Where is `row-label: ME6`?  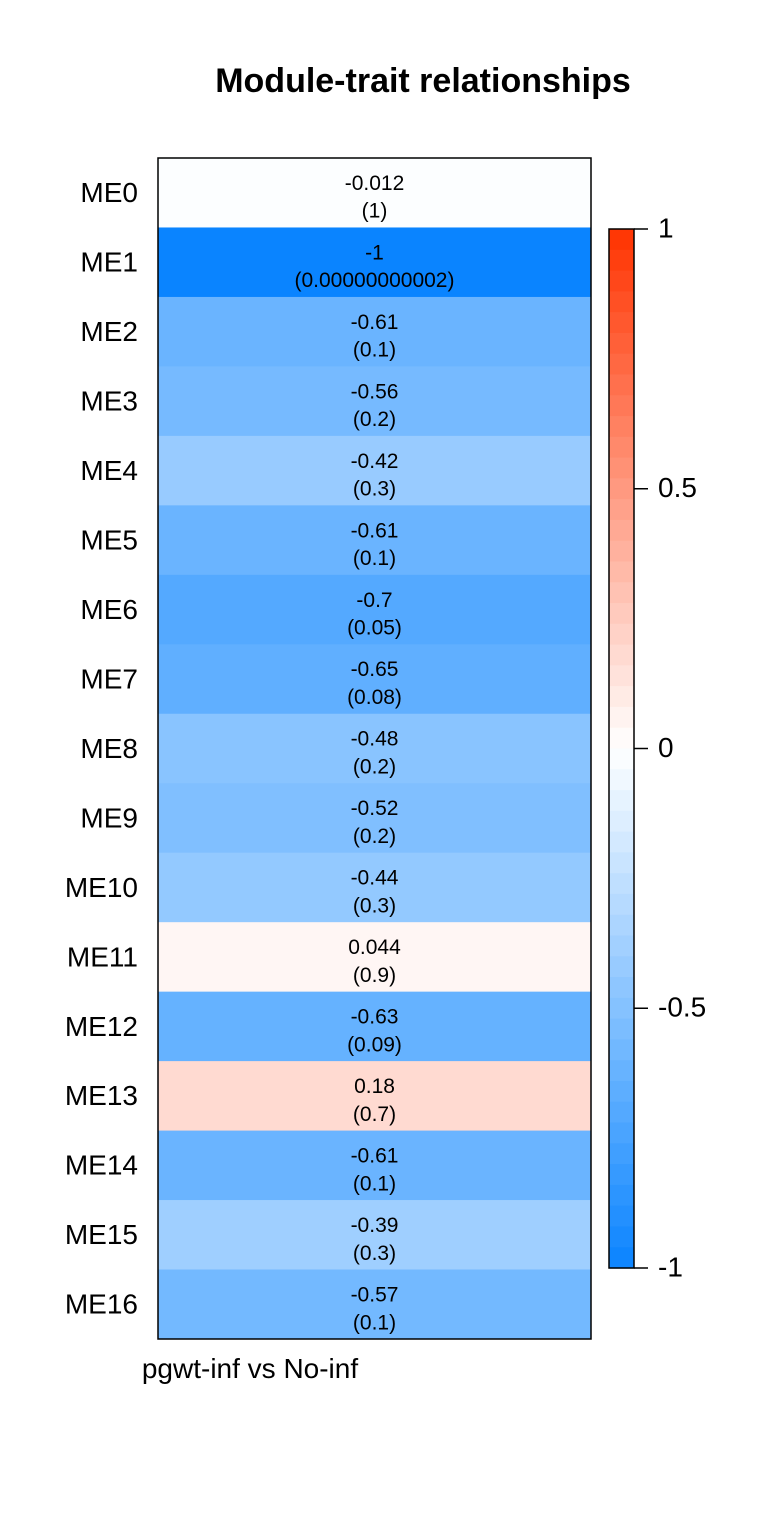 row-label: ME6 is located at coordinates (109, 609).